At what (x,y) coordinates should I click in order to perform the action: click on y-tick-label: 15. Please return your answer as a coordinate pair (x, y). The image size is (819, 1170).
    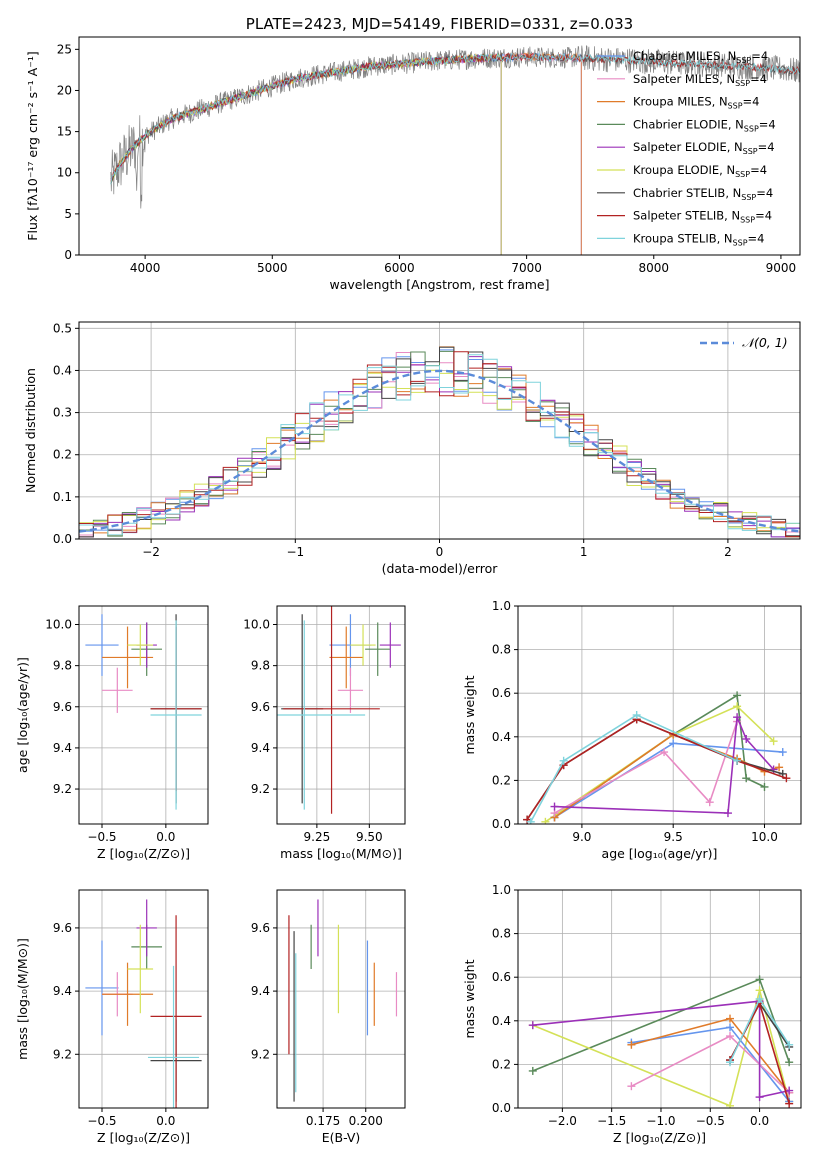
    Looking at the image, I should click on (64, 132).